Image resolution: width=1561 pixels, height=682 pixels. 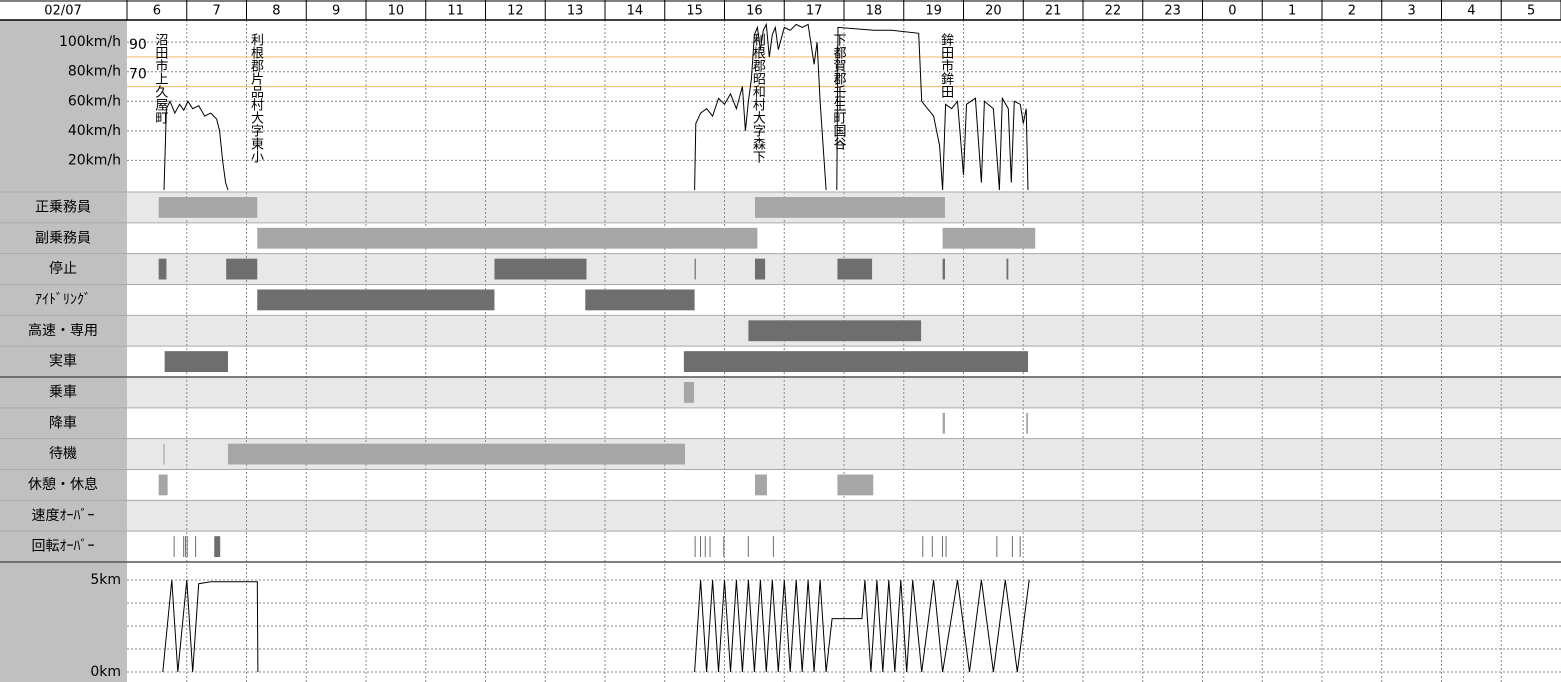 What do you see at coordinates (94, 72) in the screenshot?
I see `speed-tick-label: 80km/h` at bounding box center [94, 72].